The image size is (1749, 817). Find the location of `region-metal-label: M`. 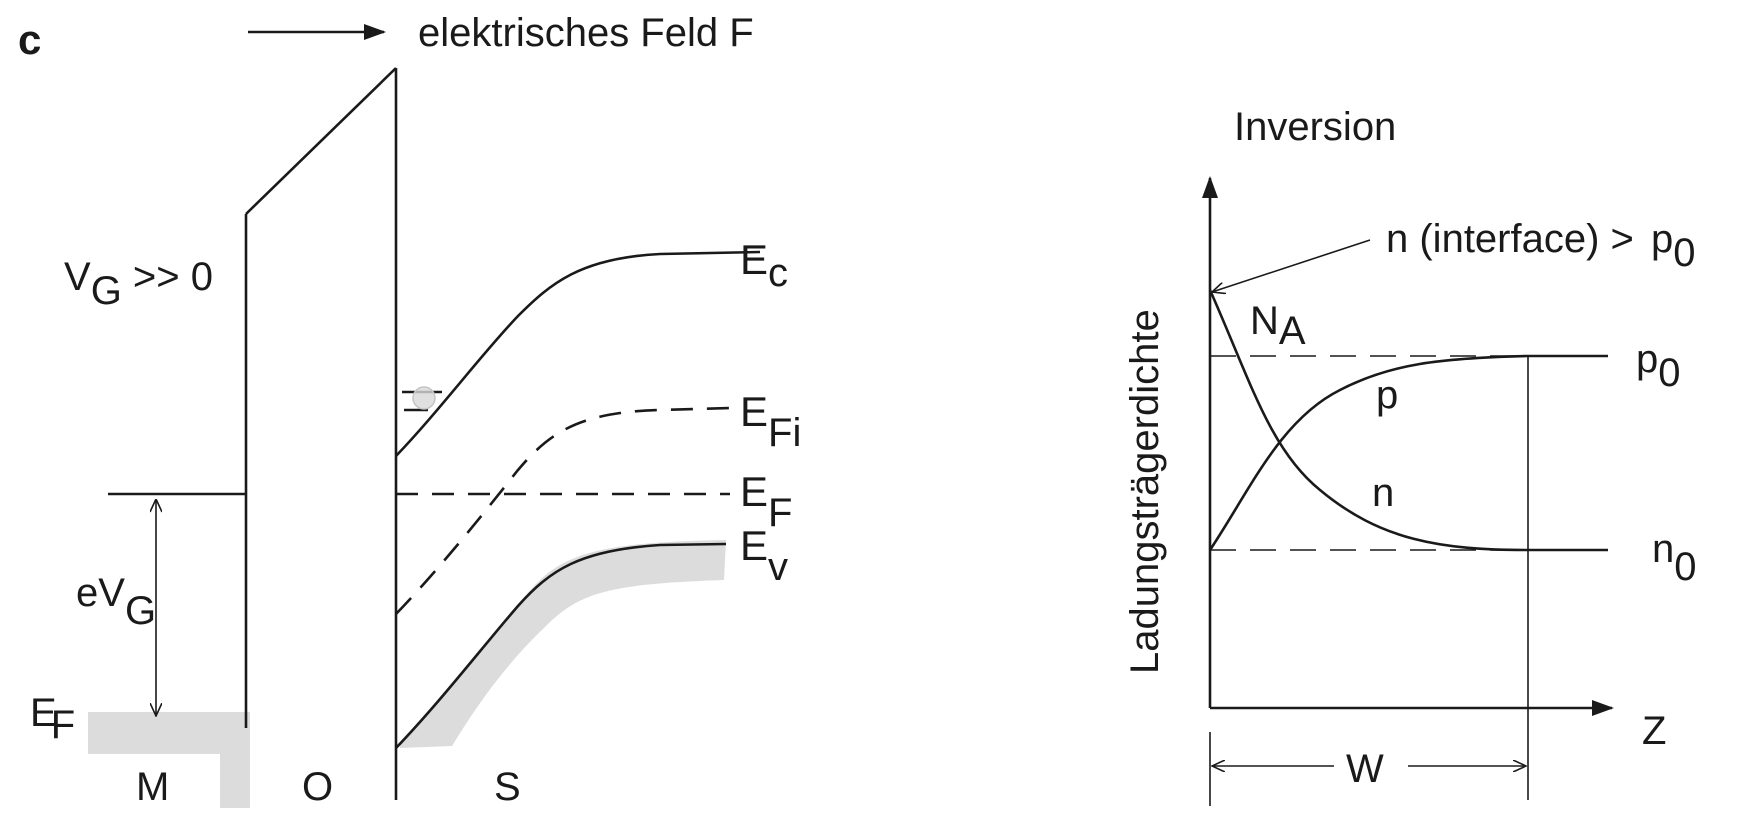

region-metal-label: M is located at coordinates (152, 787).